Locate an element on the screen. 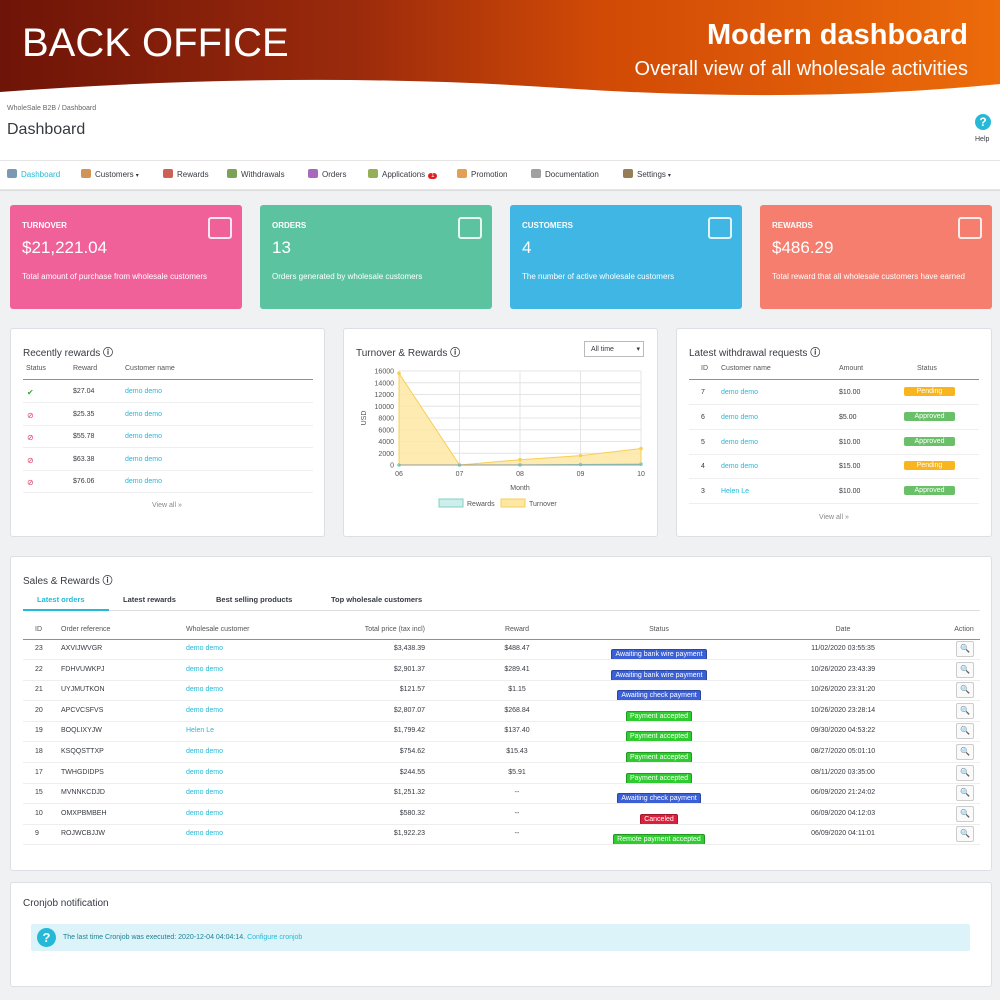  period-select: All time ▾ is located at coordinates (614, 349).